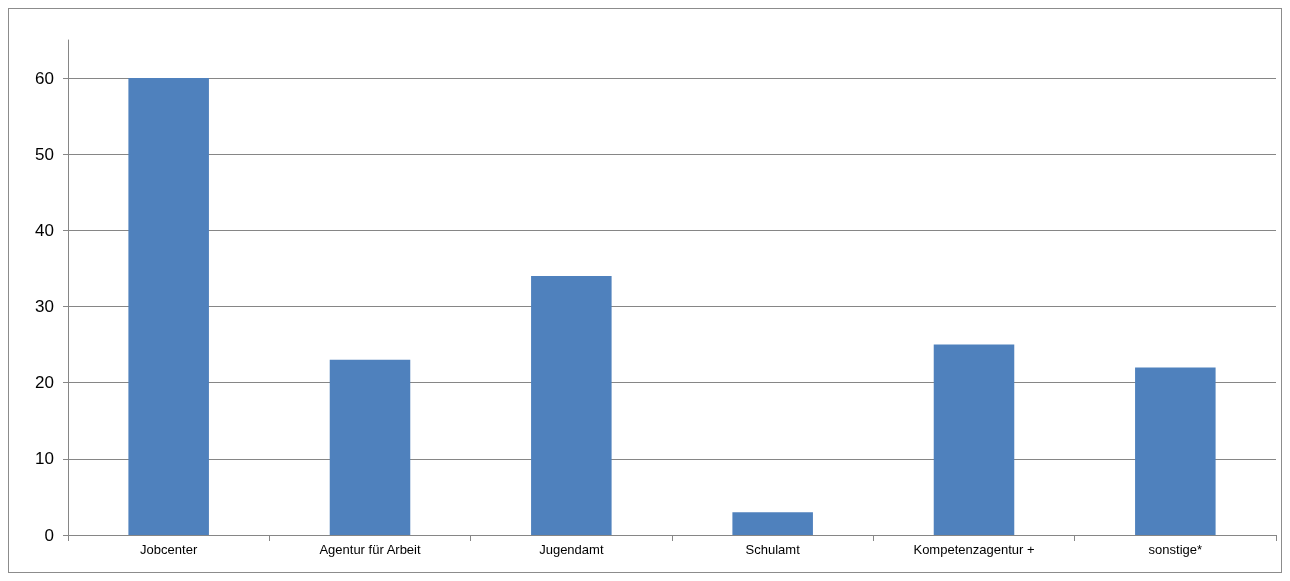 This screenshot has height=581, width=1290. I want to click on y-tick-label: 60, so click(44, 78).